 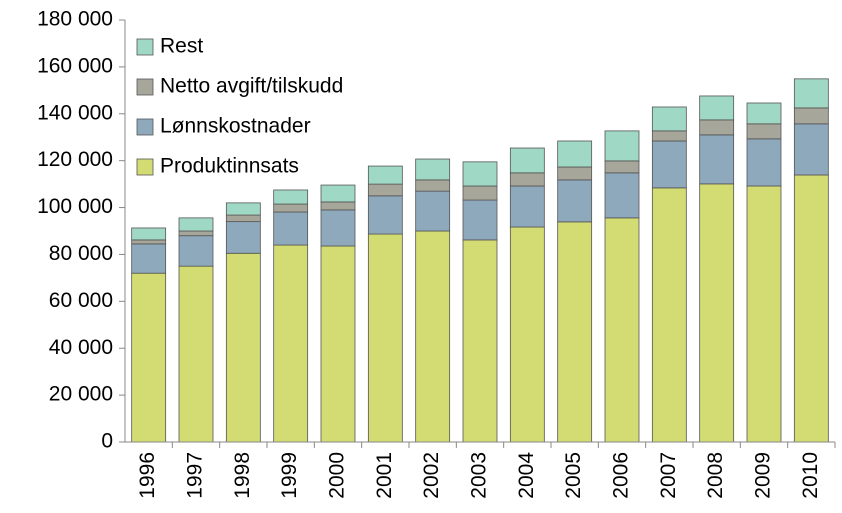 What do you see at coordinates (75, 65) in the screenshot?
I see `y-tick-label: 160 000` at bounding box center [75, 65].